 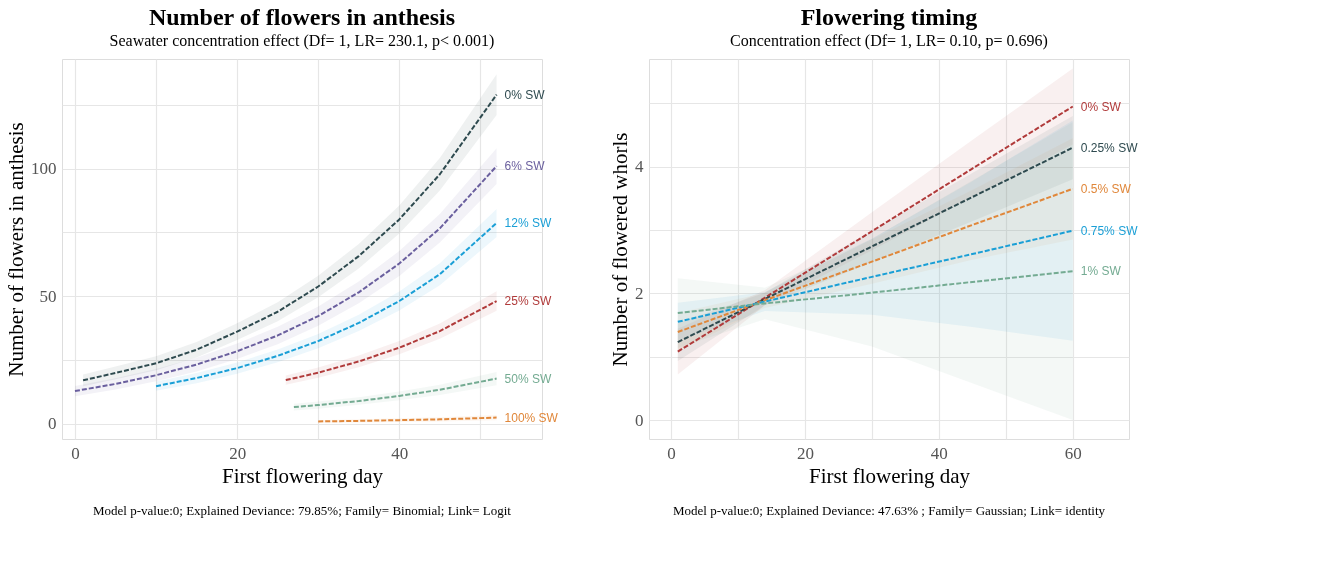 What do you see at coordinates (1073, 453) in the screenshot?
I see `x-tick-label: 60` at bounding box center [1073, 453].